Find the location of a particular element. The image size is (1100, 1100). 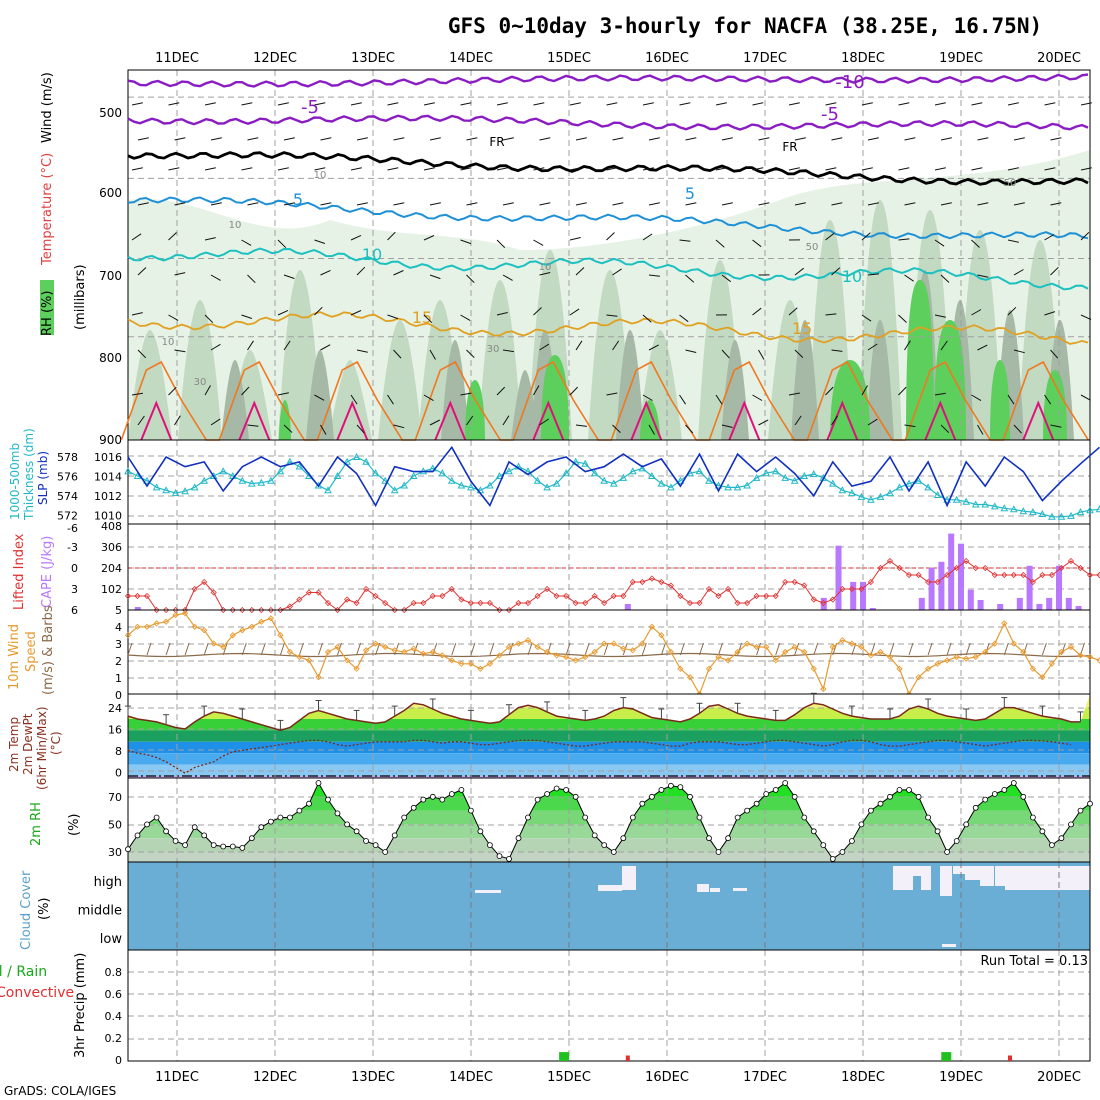

slp-left-tick: 576 is located at coordinates (67, 477).